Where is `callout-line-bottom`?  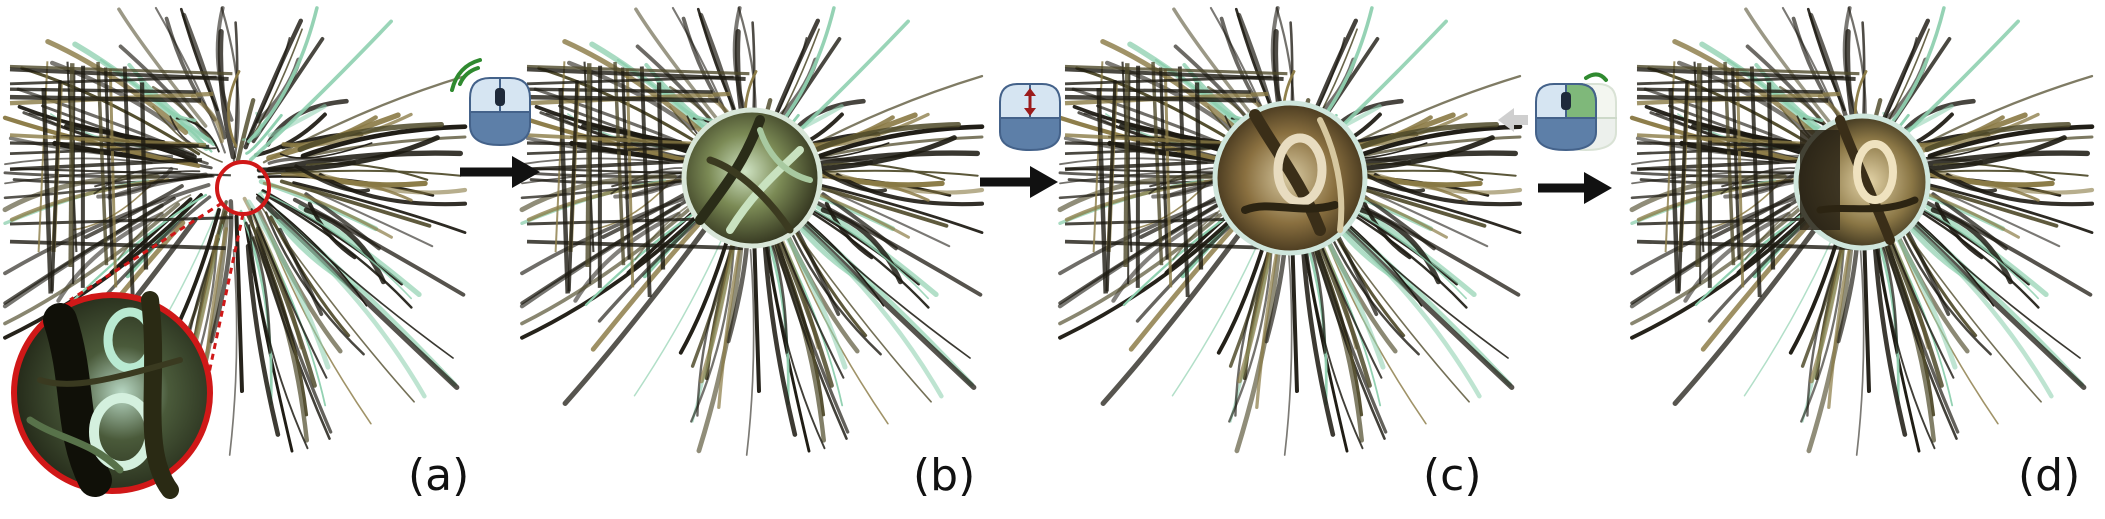
callout-line-bottom is located at coordinates (224, 303).